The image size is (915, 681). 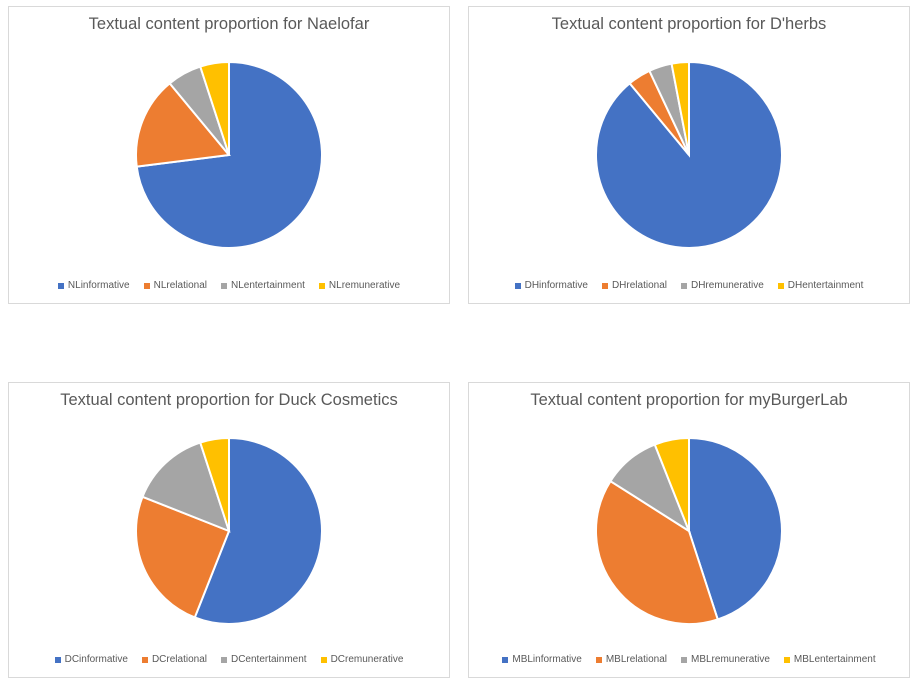 I want to click on legend-item: MBLentertainment, so click(x=829, y=659).